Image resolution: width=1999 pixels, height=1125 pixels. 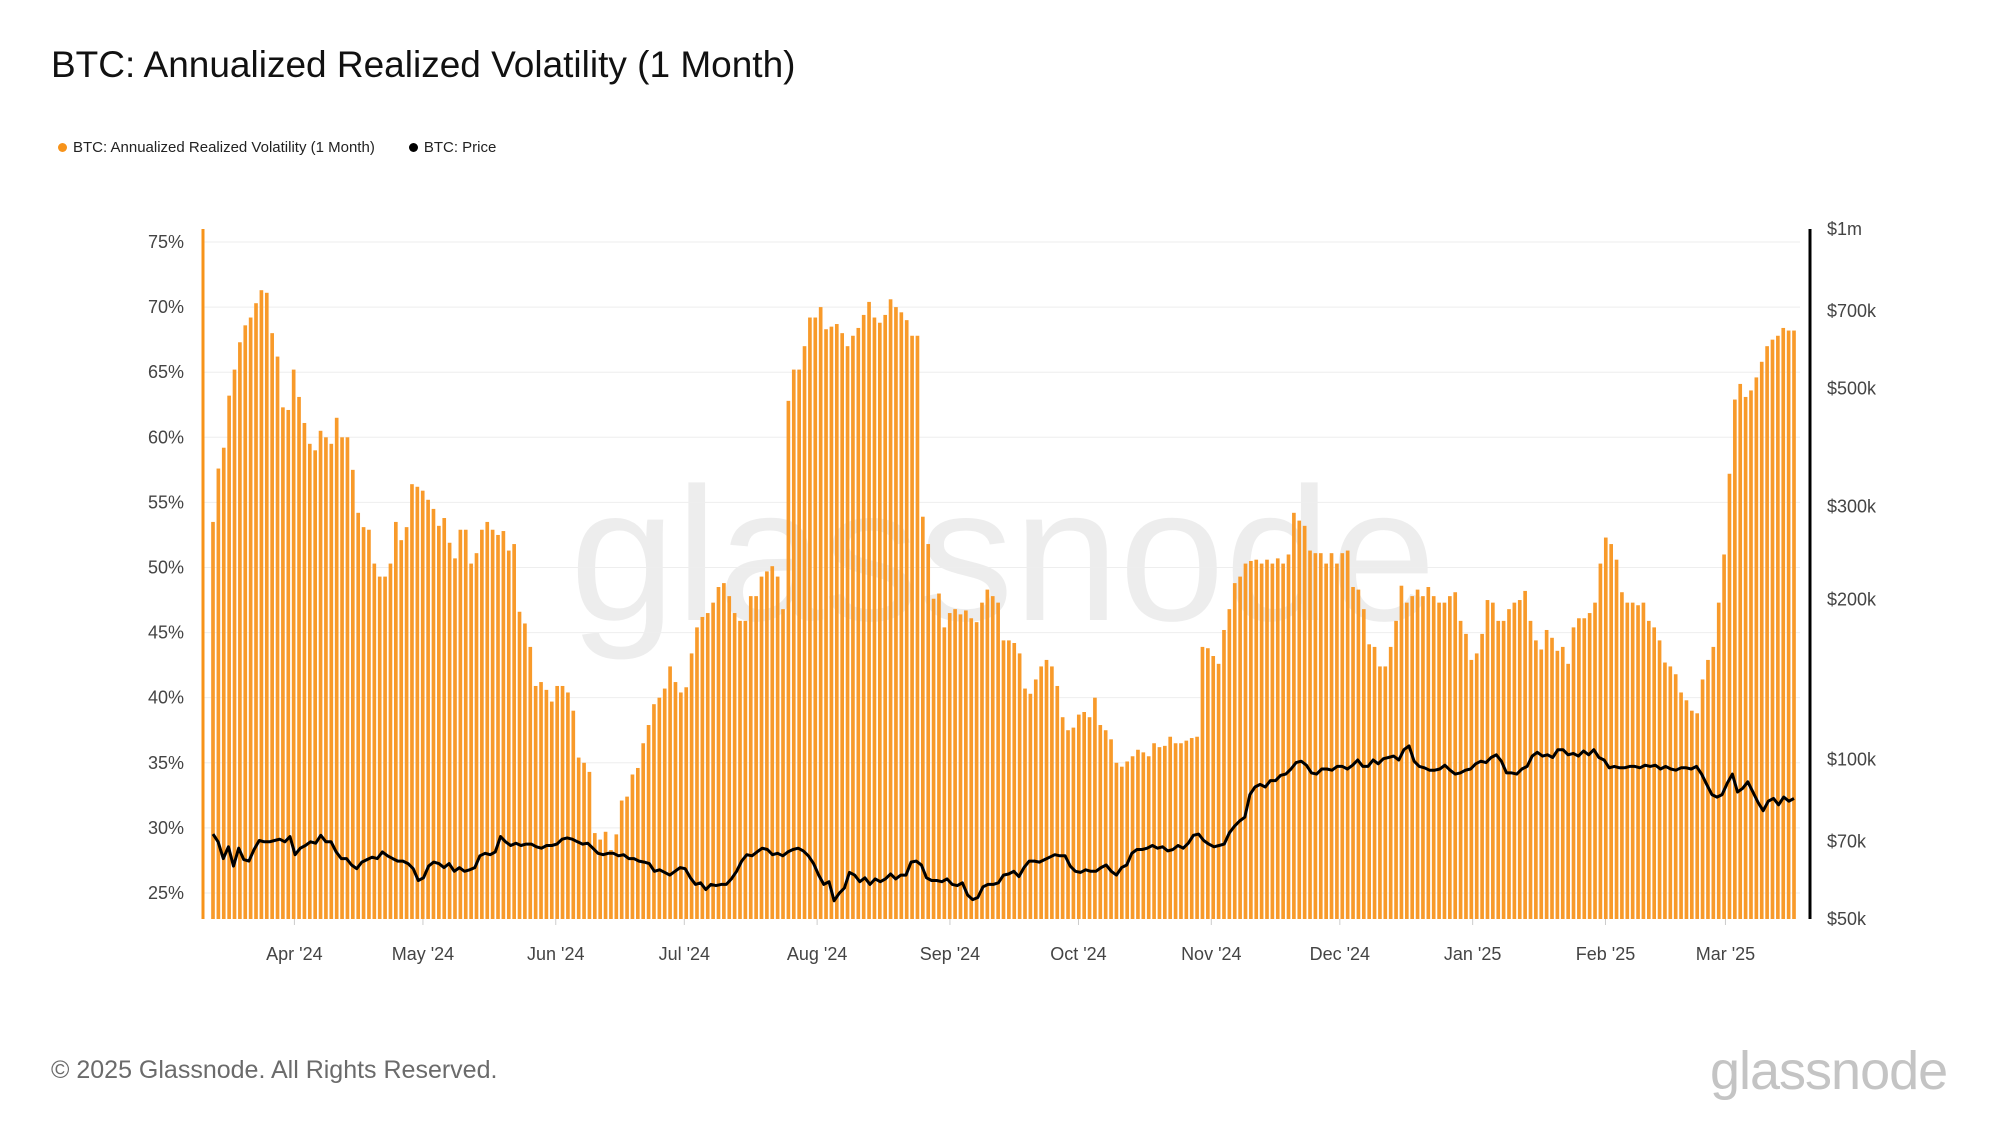 What do you see at coordinates (1605, 954) in the screenshot?
I see `x-tick-label: Feb '25` at bounding box center [1605, 954].